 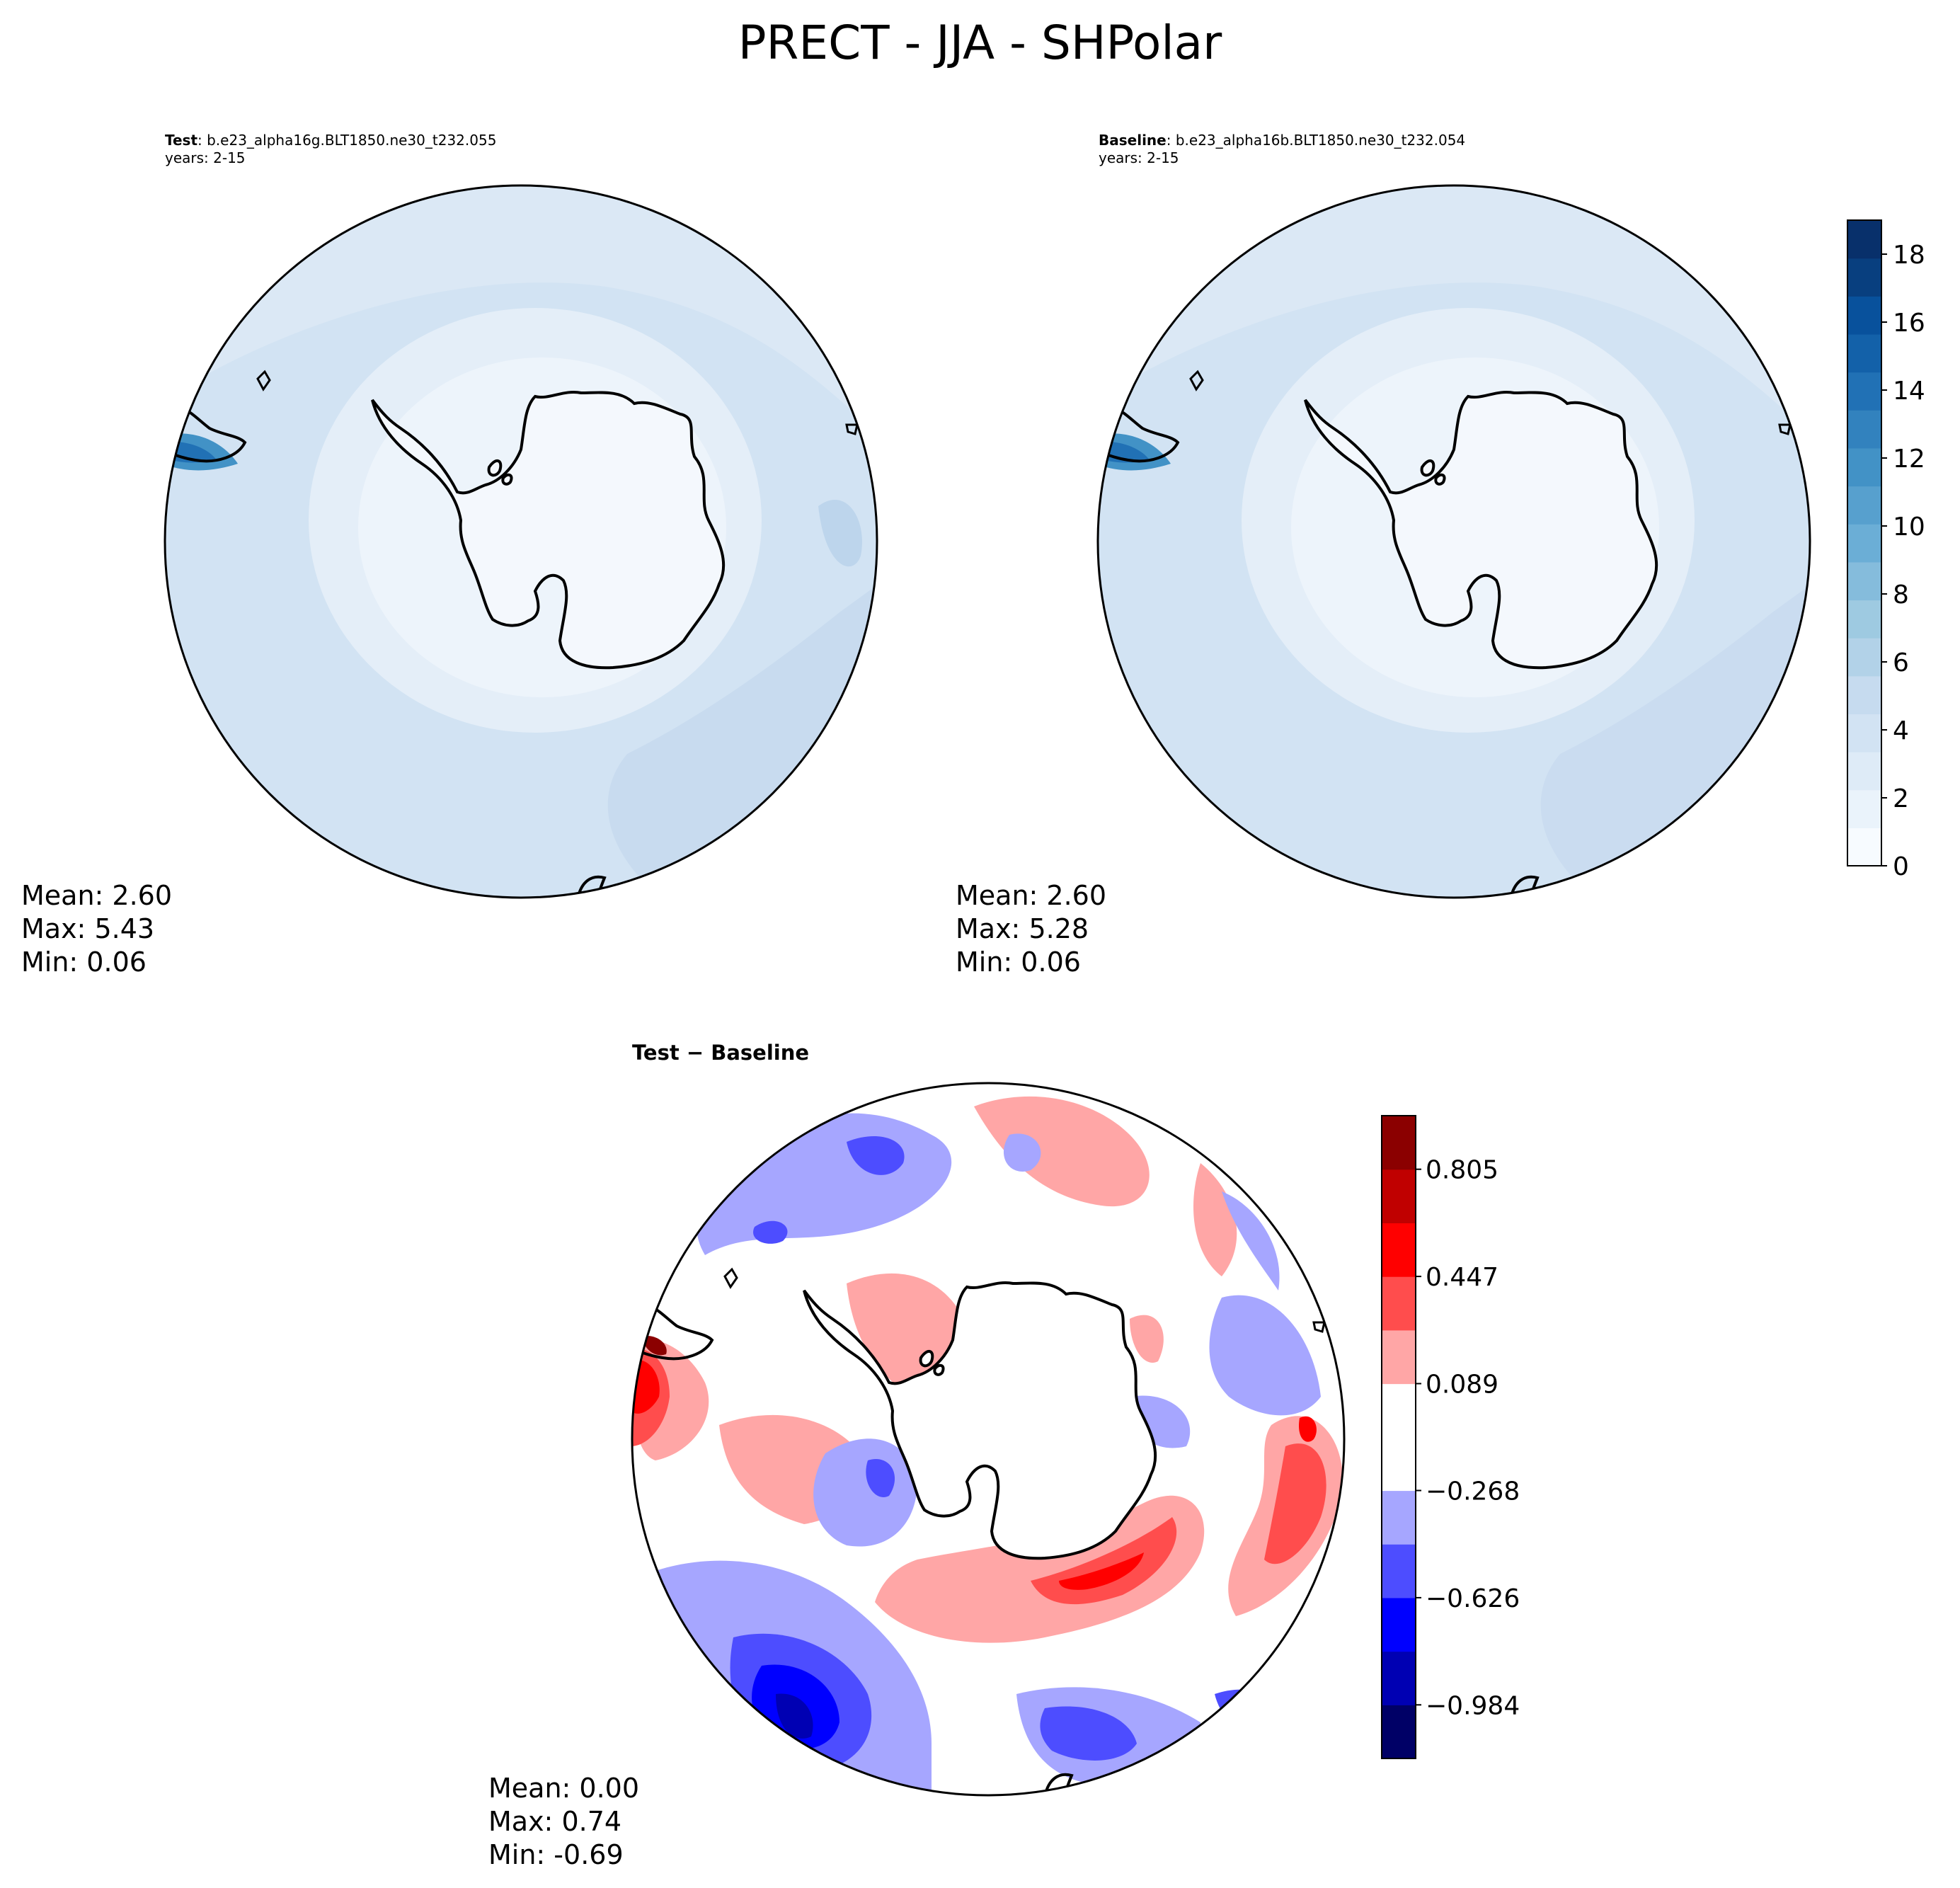 What do you see at coordinates (1909, 256) in the screenshot?
I see `colorbar-tick-label: 18` at bounding box center [1909, 256].